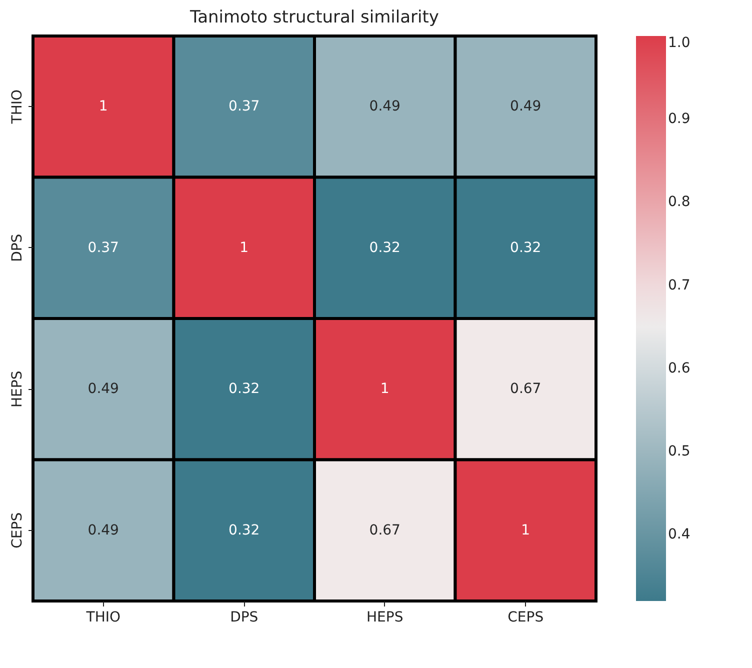 This screenshot has width=752, height=668. What do you see at coordinates (679, 534) in the screenshot?
I see `color-bar-label: 0.4` at bounding box center [679, 534].